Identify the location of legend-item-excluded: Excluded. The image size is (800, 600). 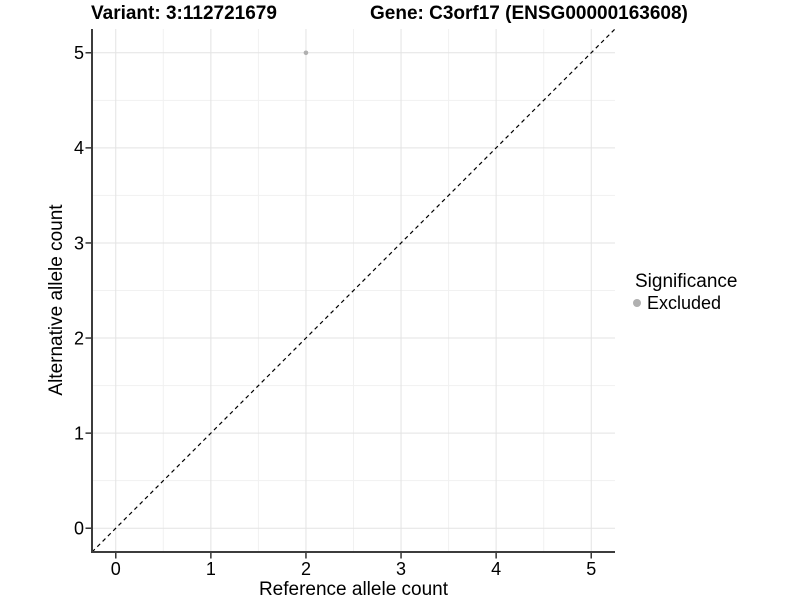
(683, 303).